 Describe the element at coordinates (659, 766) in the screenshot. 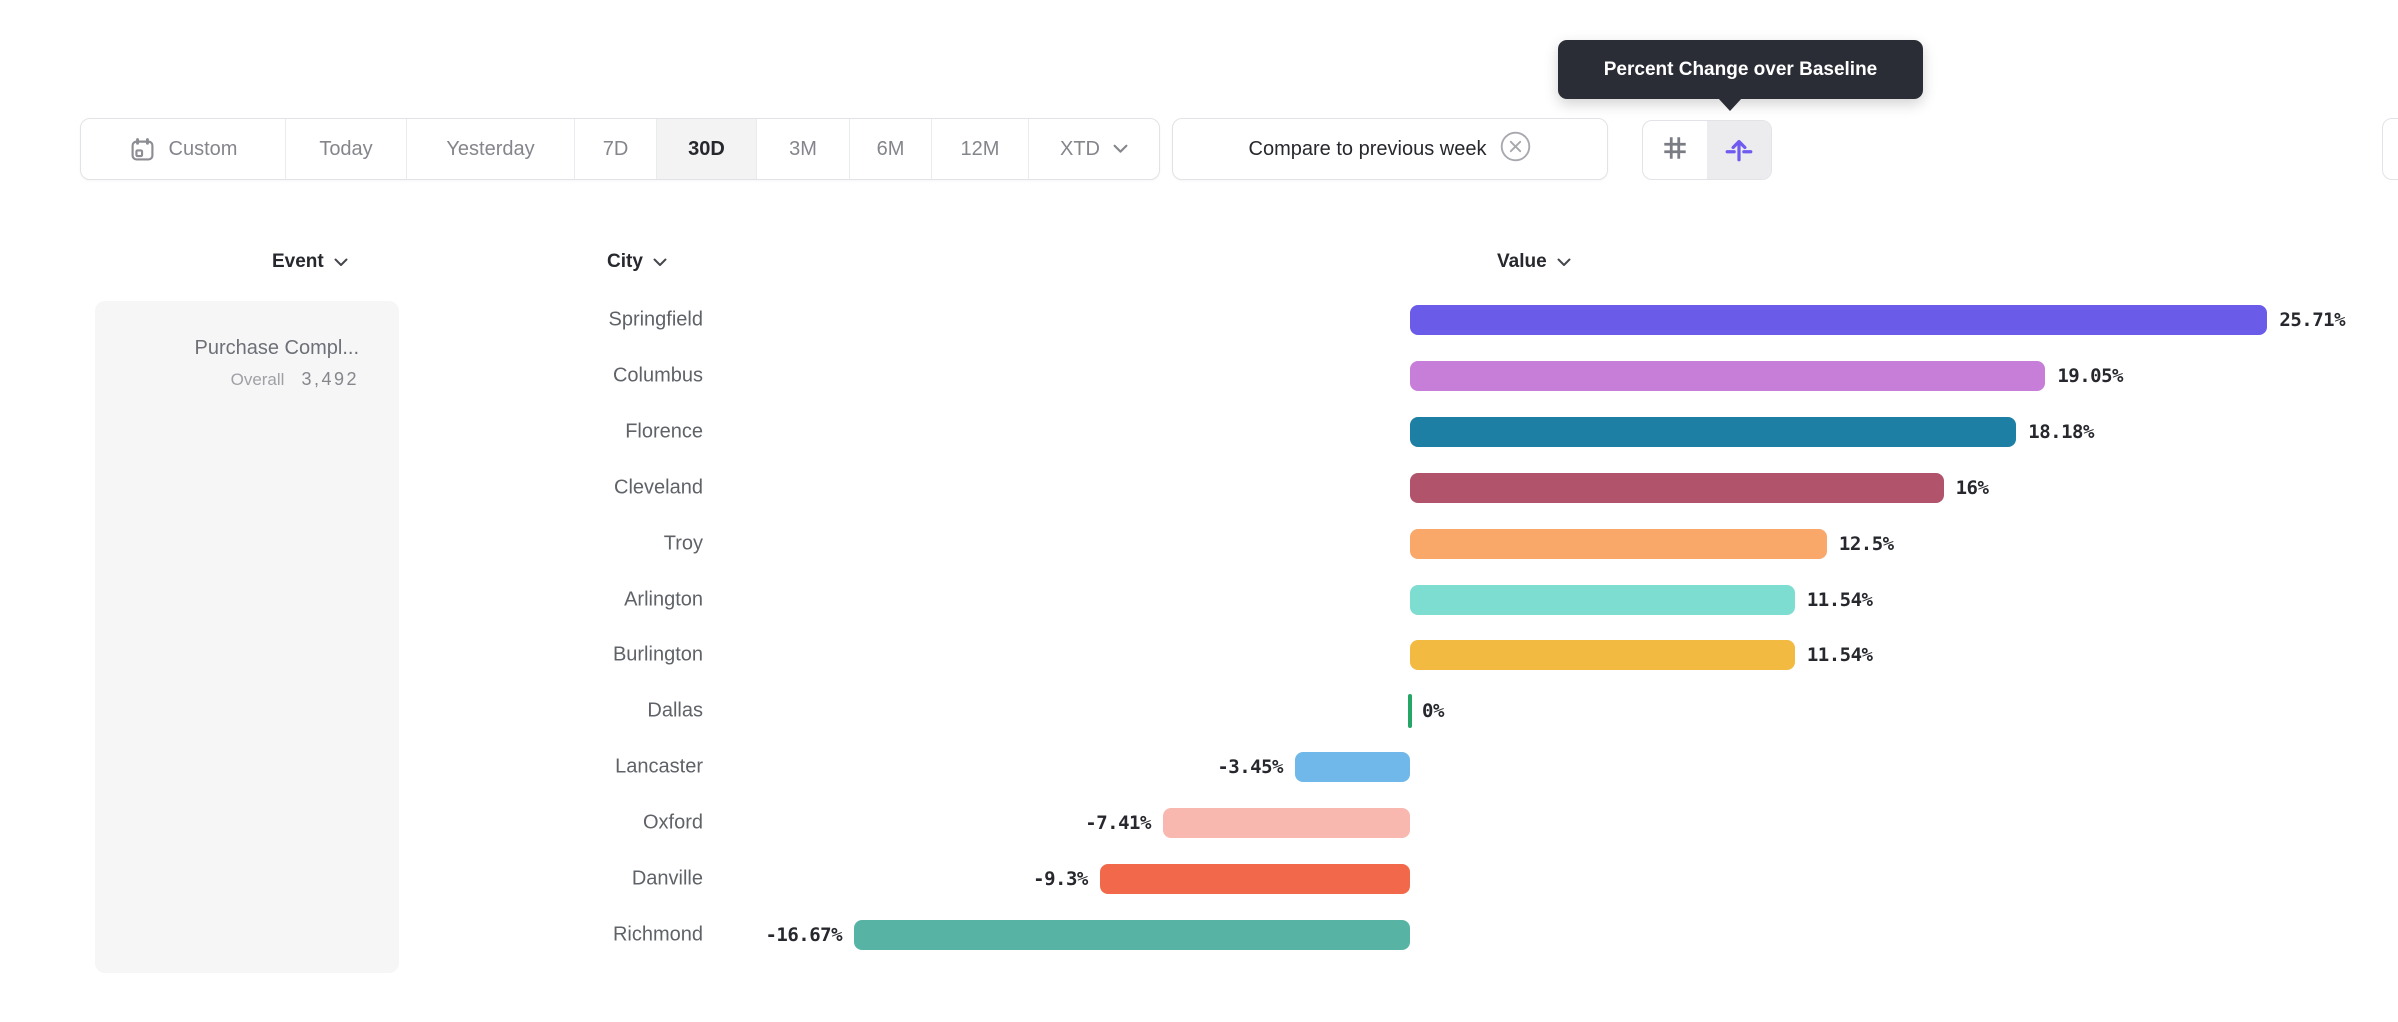

I see `city-label: Lancaster` at that location.